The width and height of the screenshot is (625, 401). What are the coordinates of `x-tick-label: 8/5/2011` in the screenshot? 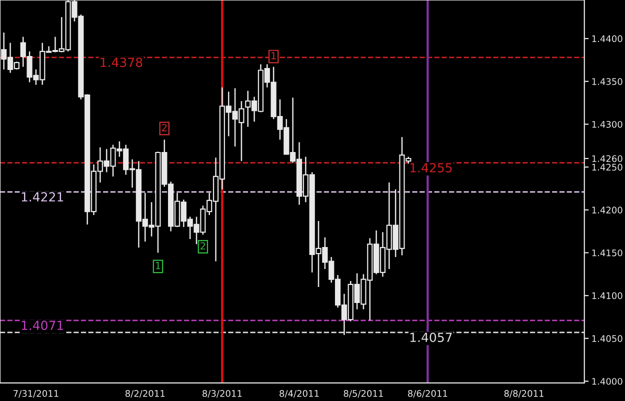 It's located at (363, 394).